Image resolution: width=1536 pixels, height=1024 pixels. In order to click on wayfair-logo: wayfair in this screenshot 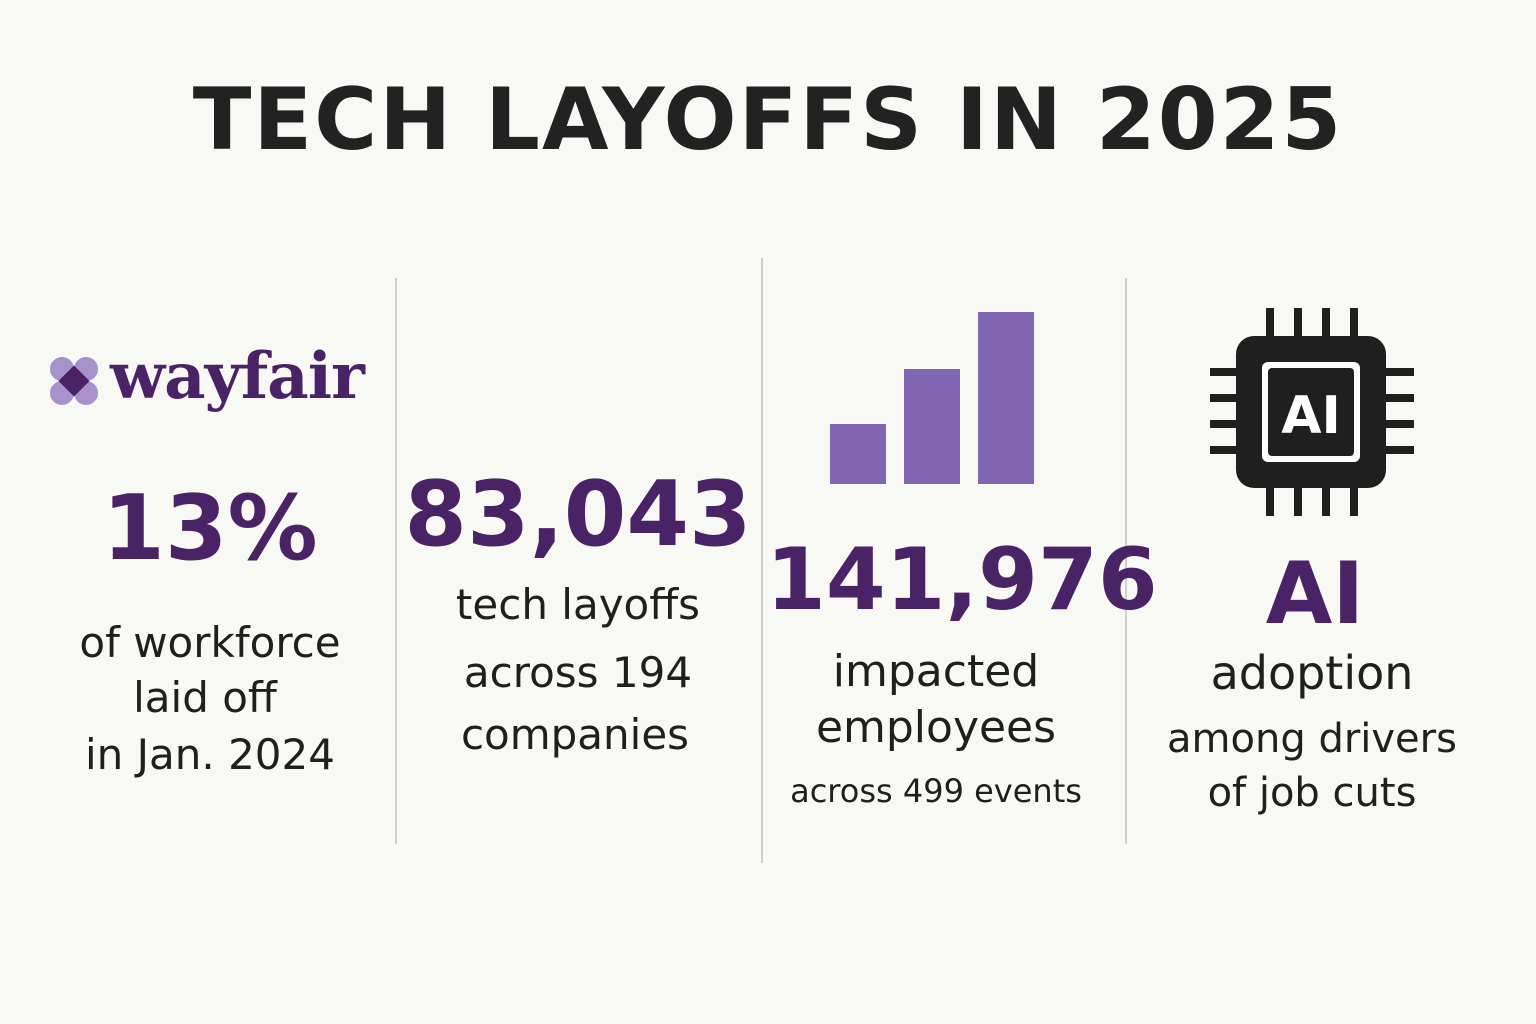, I will do `click(213, 382)`.